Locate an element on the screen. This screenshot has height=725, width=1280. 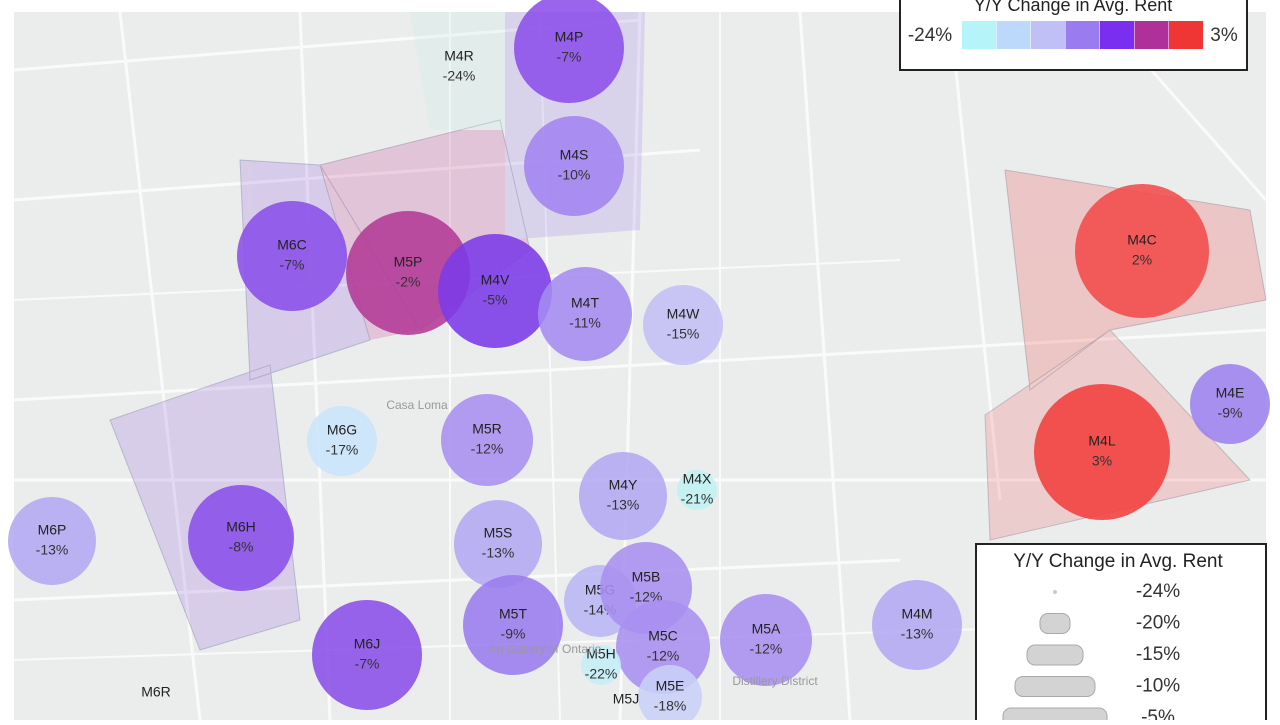
bubble-change: 3% is located at coordinates (1102, 461).